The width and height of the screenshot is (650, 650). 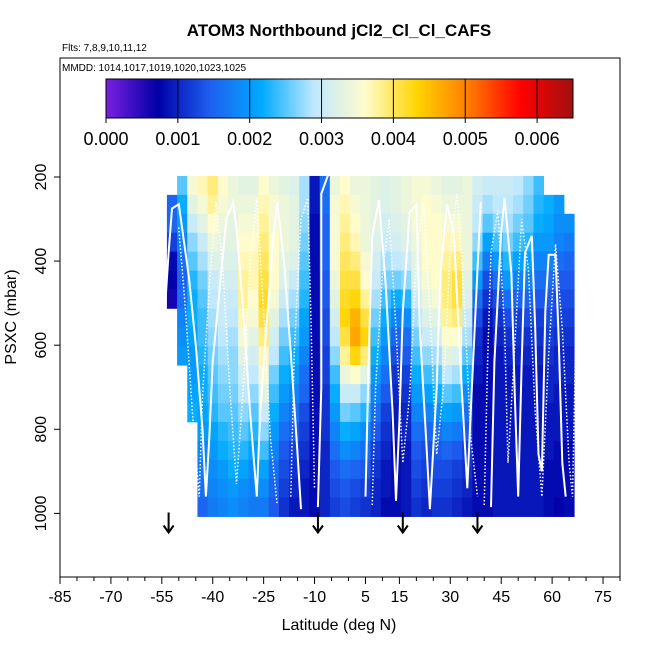 I want to click on x-tick-label: 75, so click(x=603, y=597).